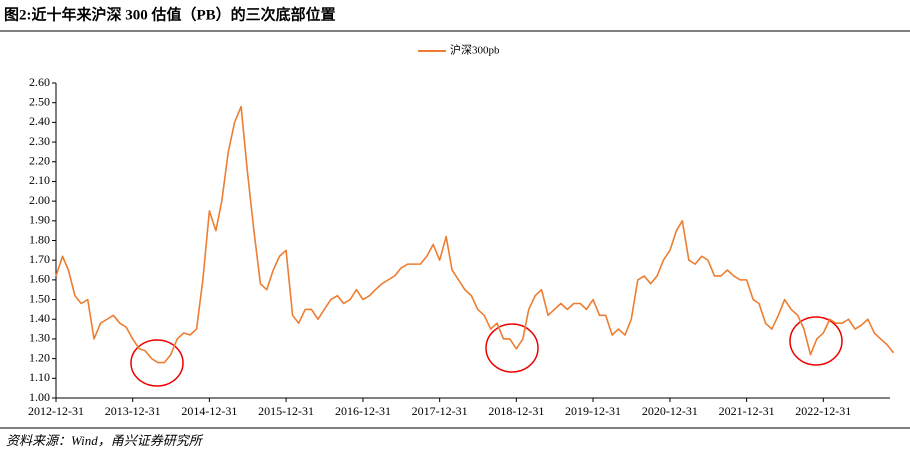  What do you see at coordinates (39, 259) in the screenshot?
I see `y-tick-label: 1.70` at bounding box center [39, 259].